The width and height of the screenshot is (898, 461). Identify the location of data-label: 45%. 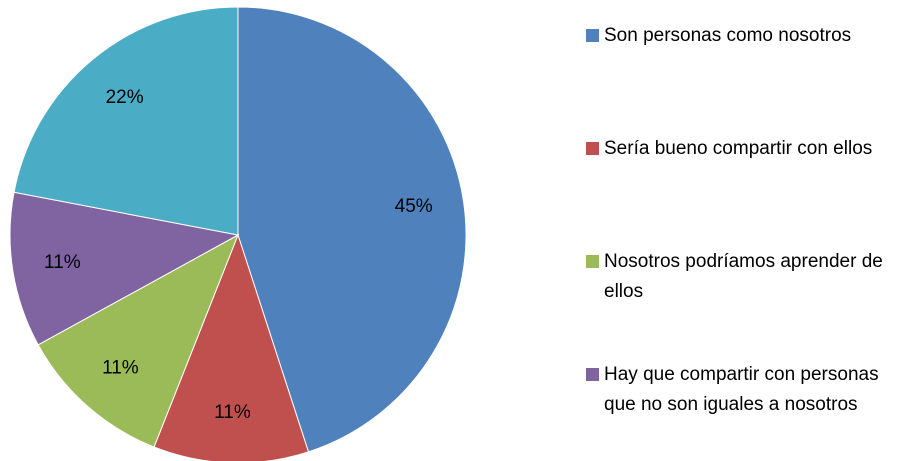
(414, 206).